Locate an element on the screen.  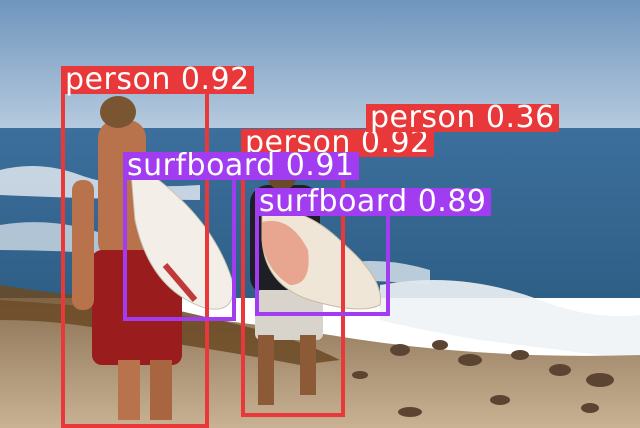
surfboard-right is located at coordinates (321, 260).